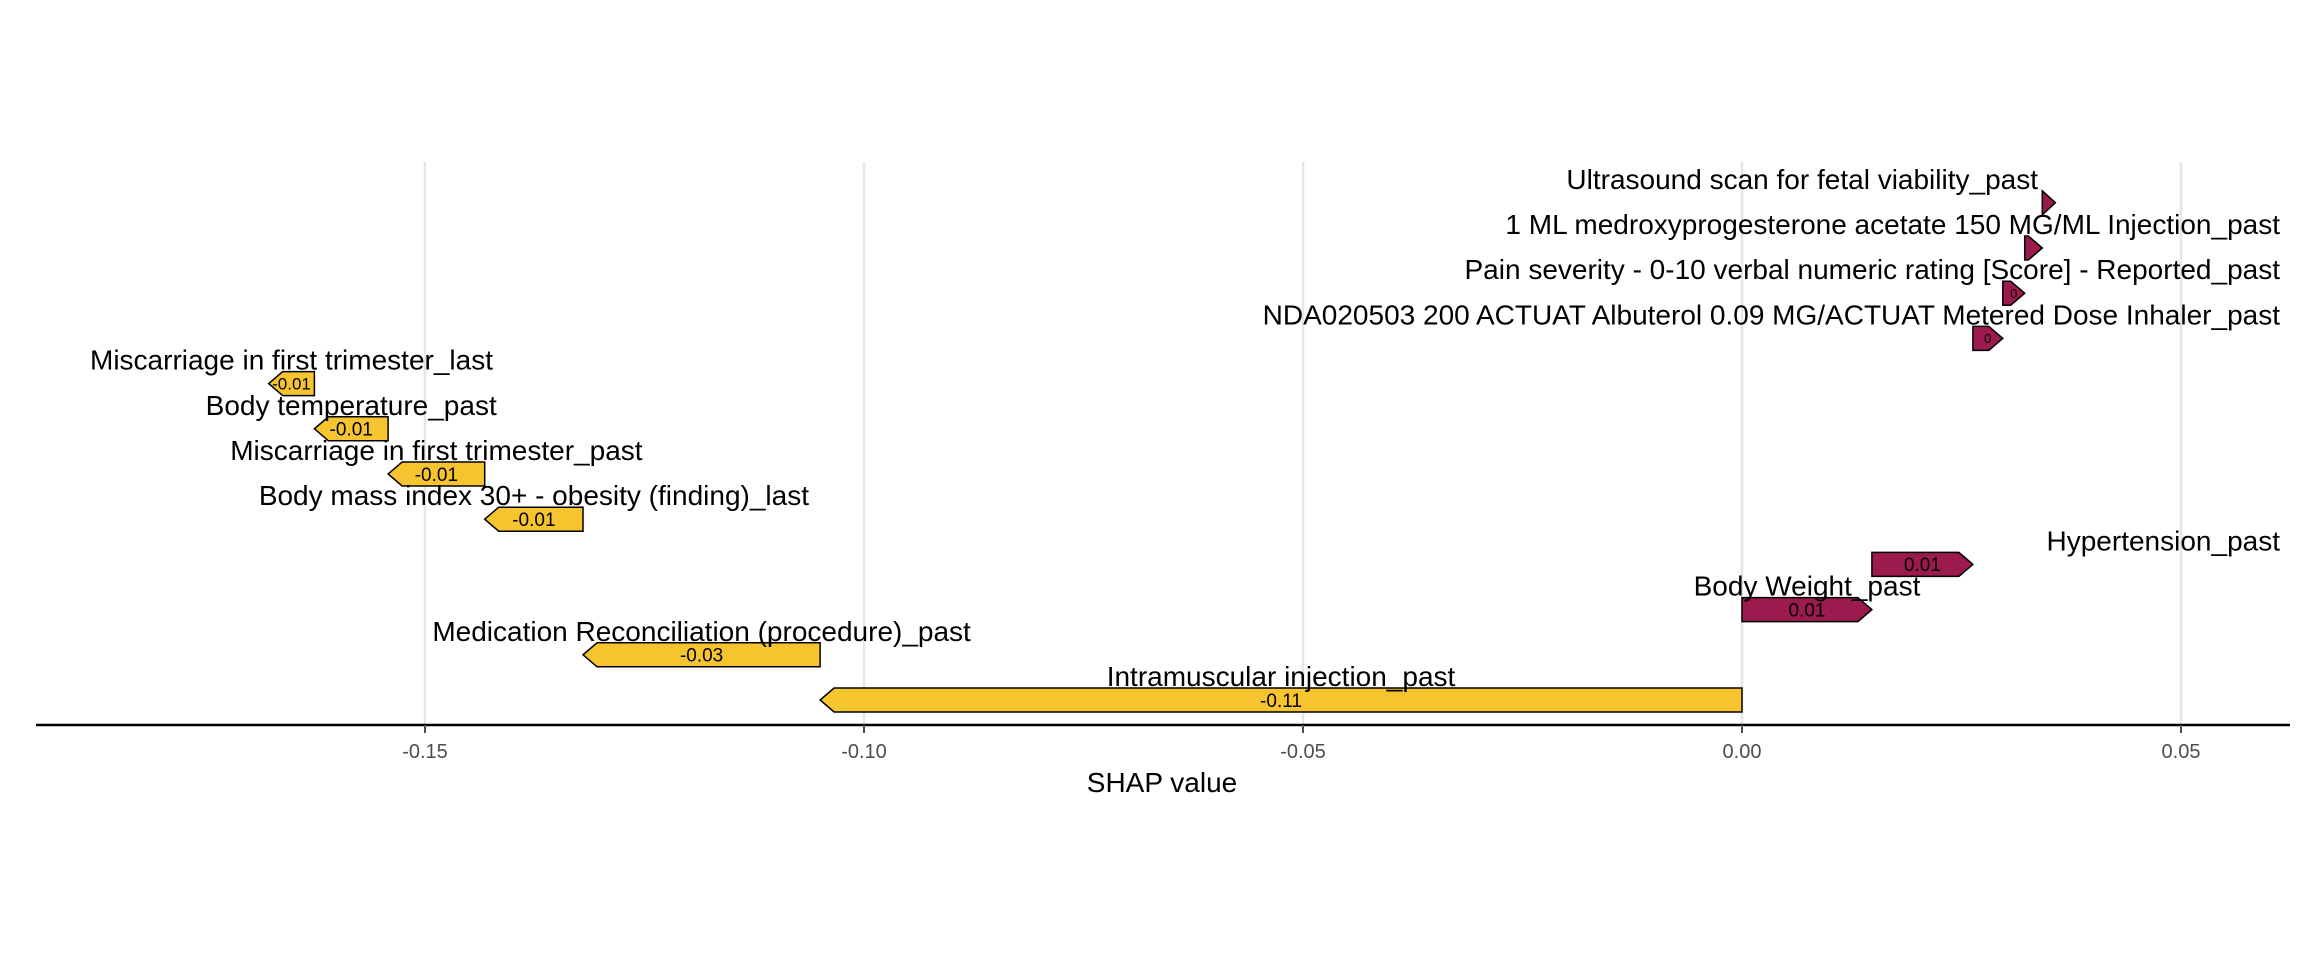 The width and height of the screenshot is (2304, 965). I want to click on feature-name-label: Miscarriage in first trimester_past, so click(436, 450).